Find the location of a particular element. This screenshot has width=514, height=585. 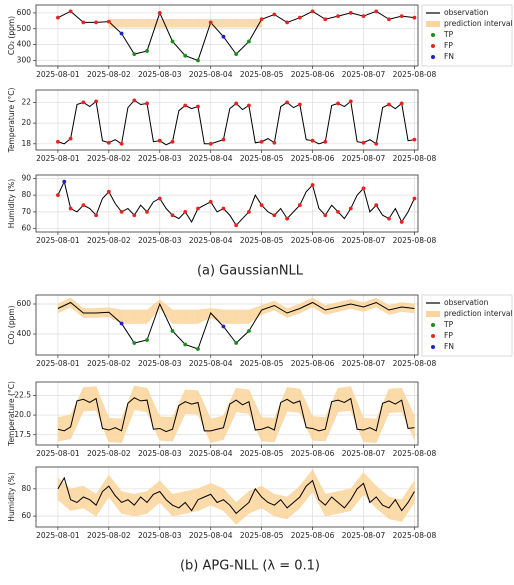

x-tick-label: 2025-08-05 is located at coordinates (262, 158).